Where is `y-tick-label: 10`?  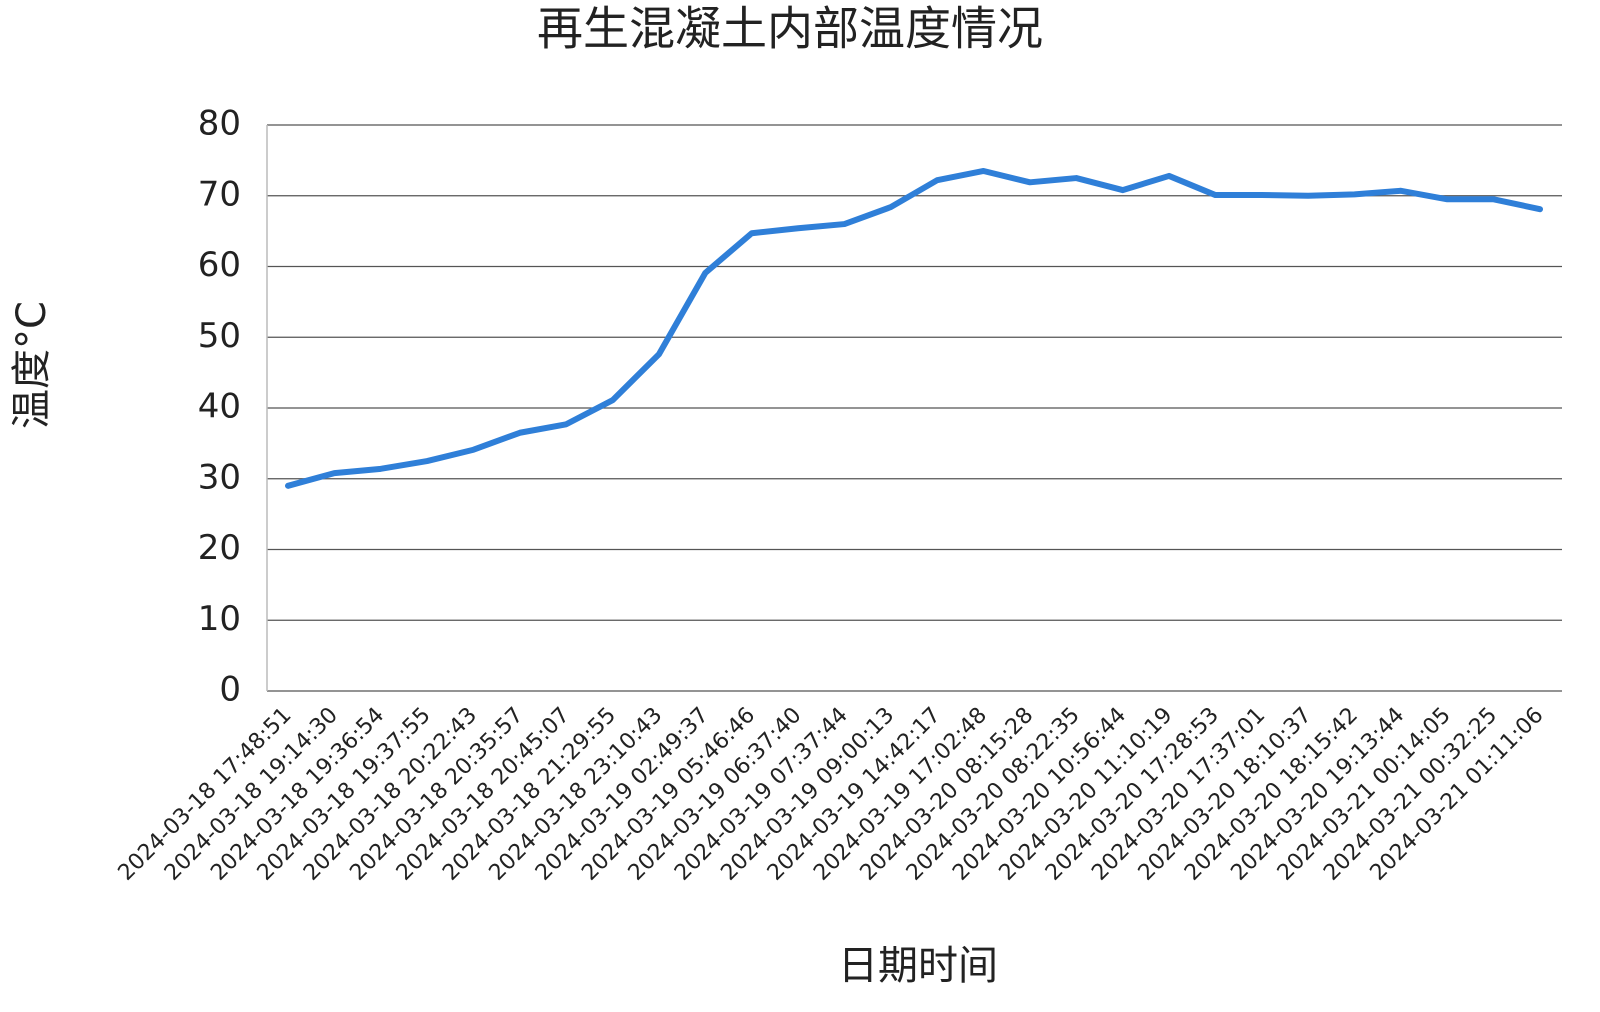 y-tick-label: 10 is located at coordinates (219, 619).